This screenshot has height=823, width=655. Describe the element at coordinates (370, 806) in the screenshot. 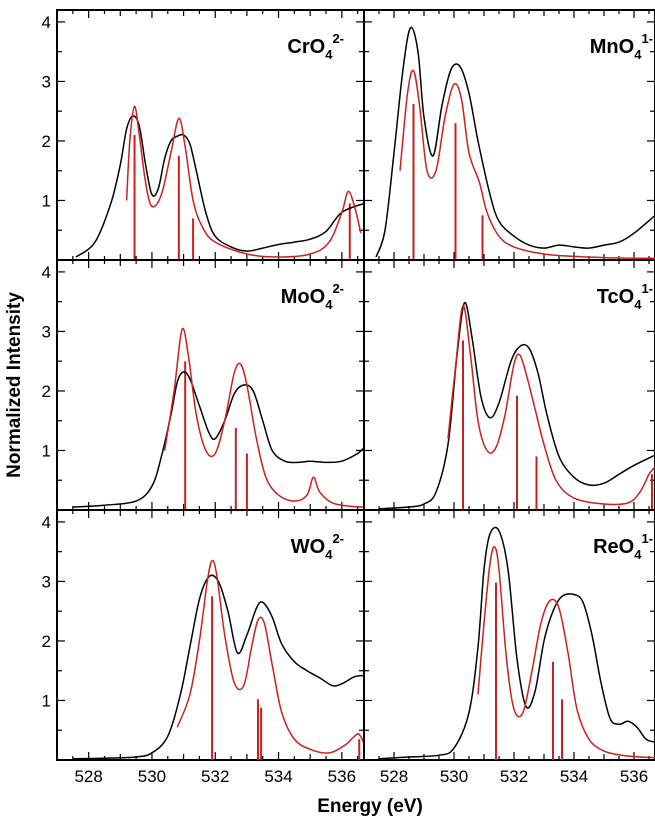

I see `x-axis-title: Energy (eV)` at that location.